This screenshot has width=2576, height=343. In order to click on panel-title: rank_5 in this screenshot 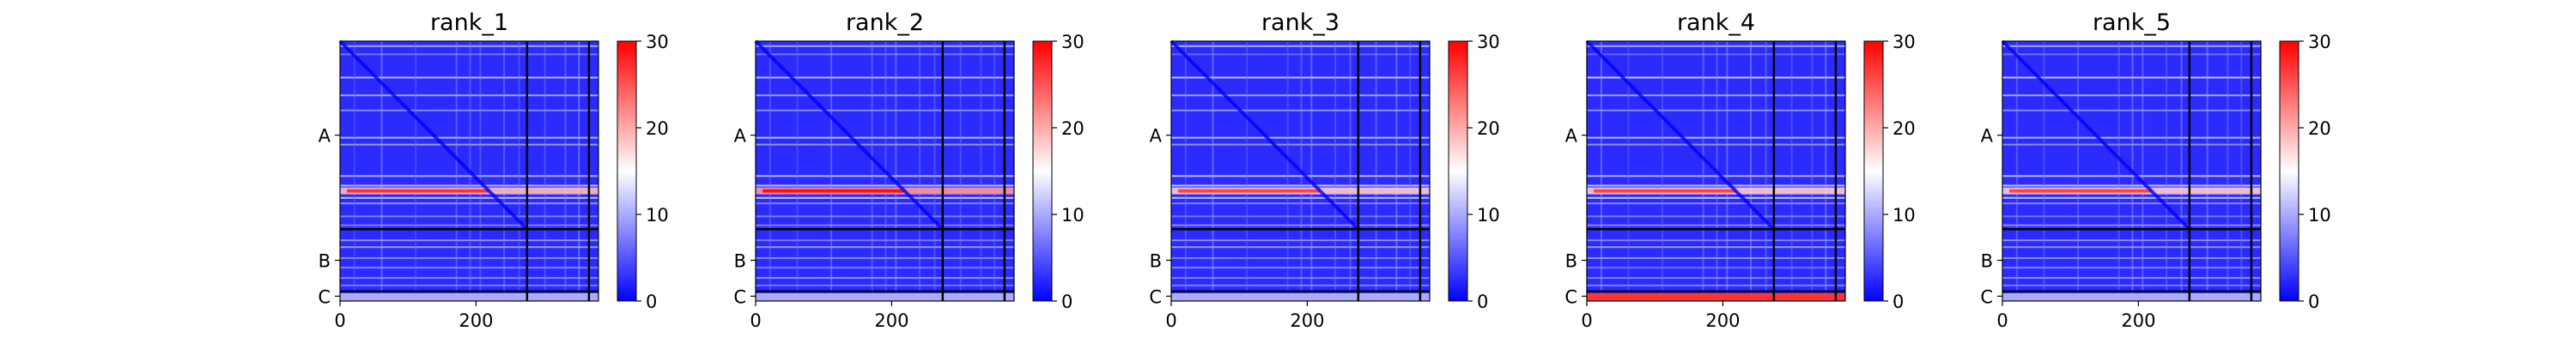, I will do `click(2132, 23)`.